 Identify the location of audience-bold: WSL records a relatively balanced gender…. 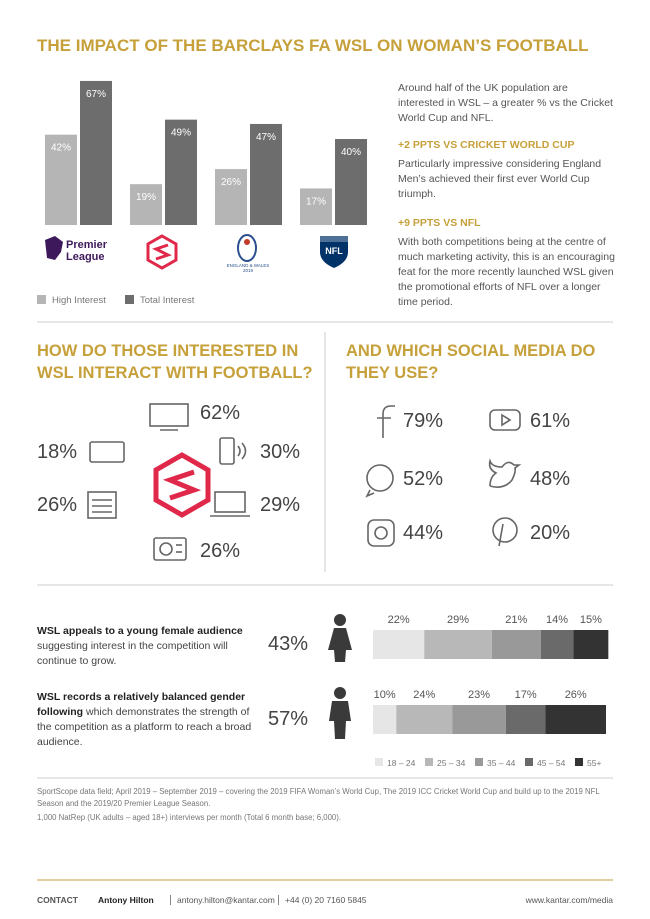
(141, 704).